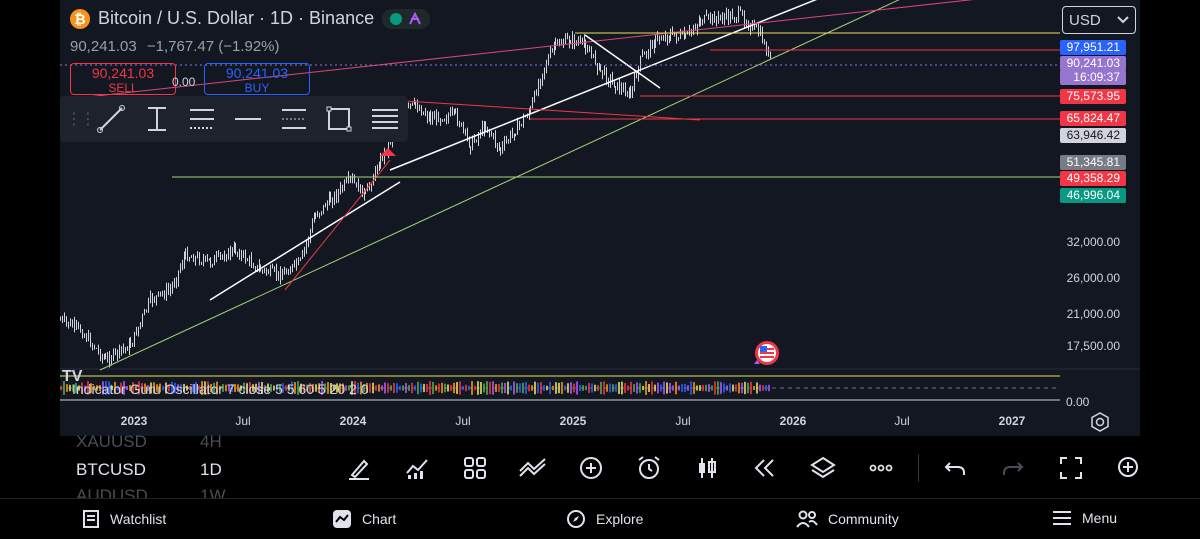  I want to click on horizontal-line-tool-icon, so click(248, 119).